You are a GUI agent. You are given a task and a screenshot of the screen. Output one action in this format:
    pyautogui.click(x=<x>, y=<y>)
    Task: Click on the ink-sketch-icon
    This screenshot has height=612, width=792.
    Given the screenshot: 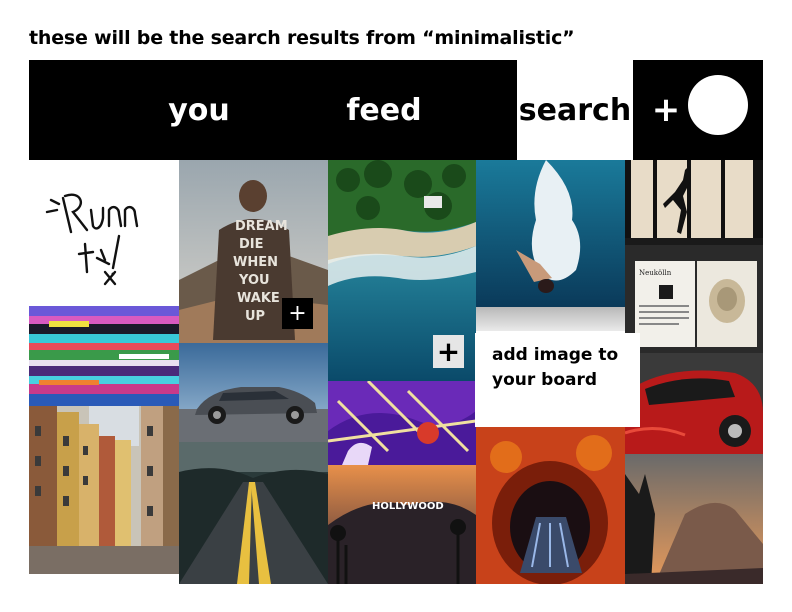 What is the action you would take?
    pyautogui.click(x=104, y=233)
    